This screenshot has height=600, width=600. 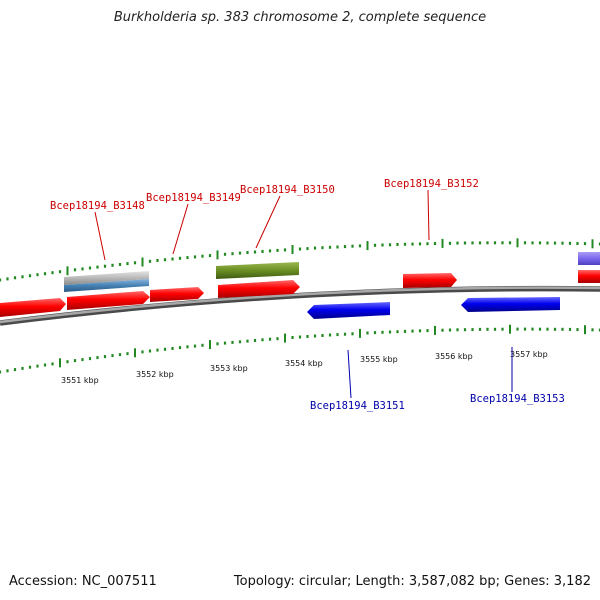 I want to click on chromosome-backbone-highlight, so click(x=300, y=305).